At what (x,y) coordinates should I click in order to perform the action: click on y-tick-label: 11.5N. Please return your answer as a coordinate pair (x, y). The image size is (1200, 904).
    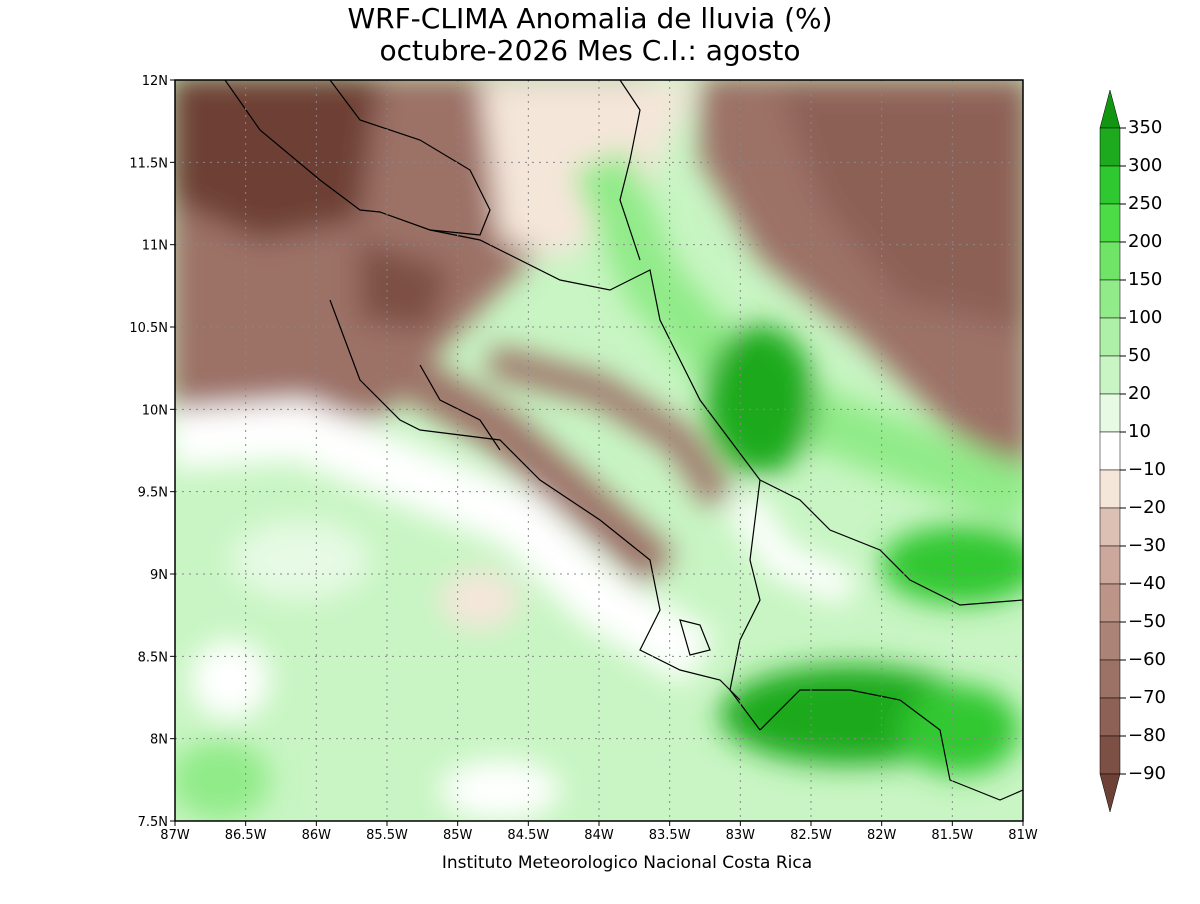
    Looking at the image, I should click on (148, 163).